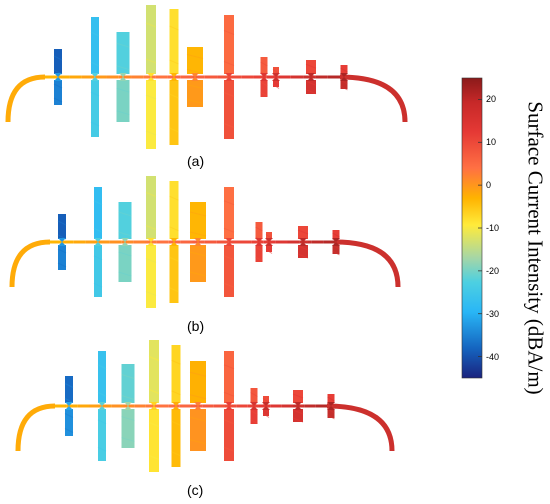  I want to click on panel-label-a: (a), so click(196, 161).